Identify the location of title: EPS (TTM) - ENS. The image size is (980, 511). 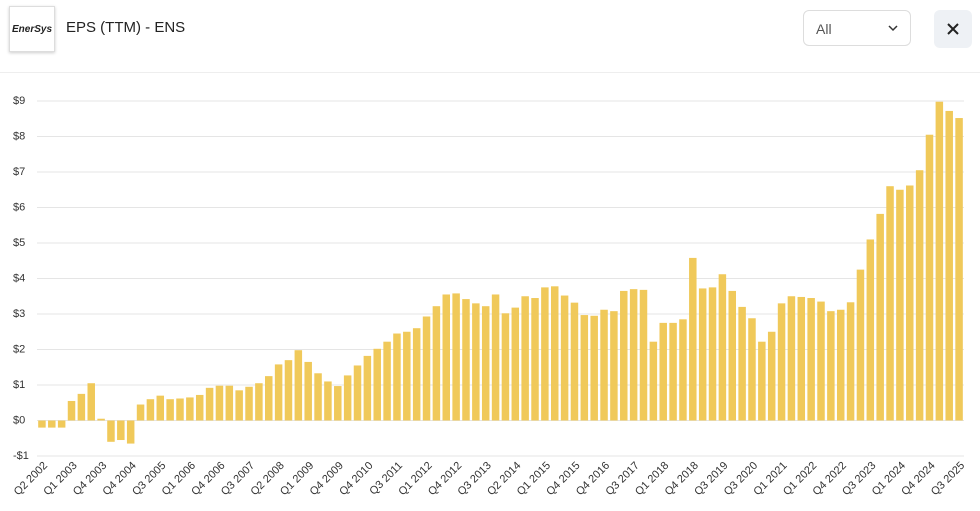
(126, 27).